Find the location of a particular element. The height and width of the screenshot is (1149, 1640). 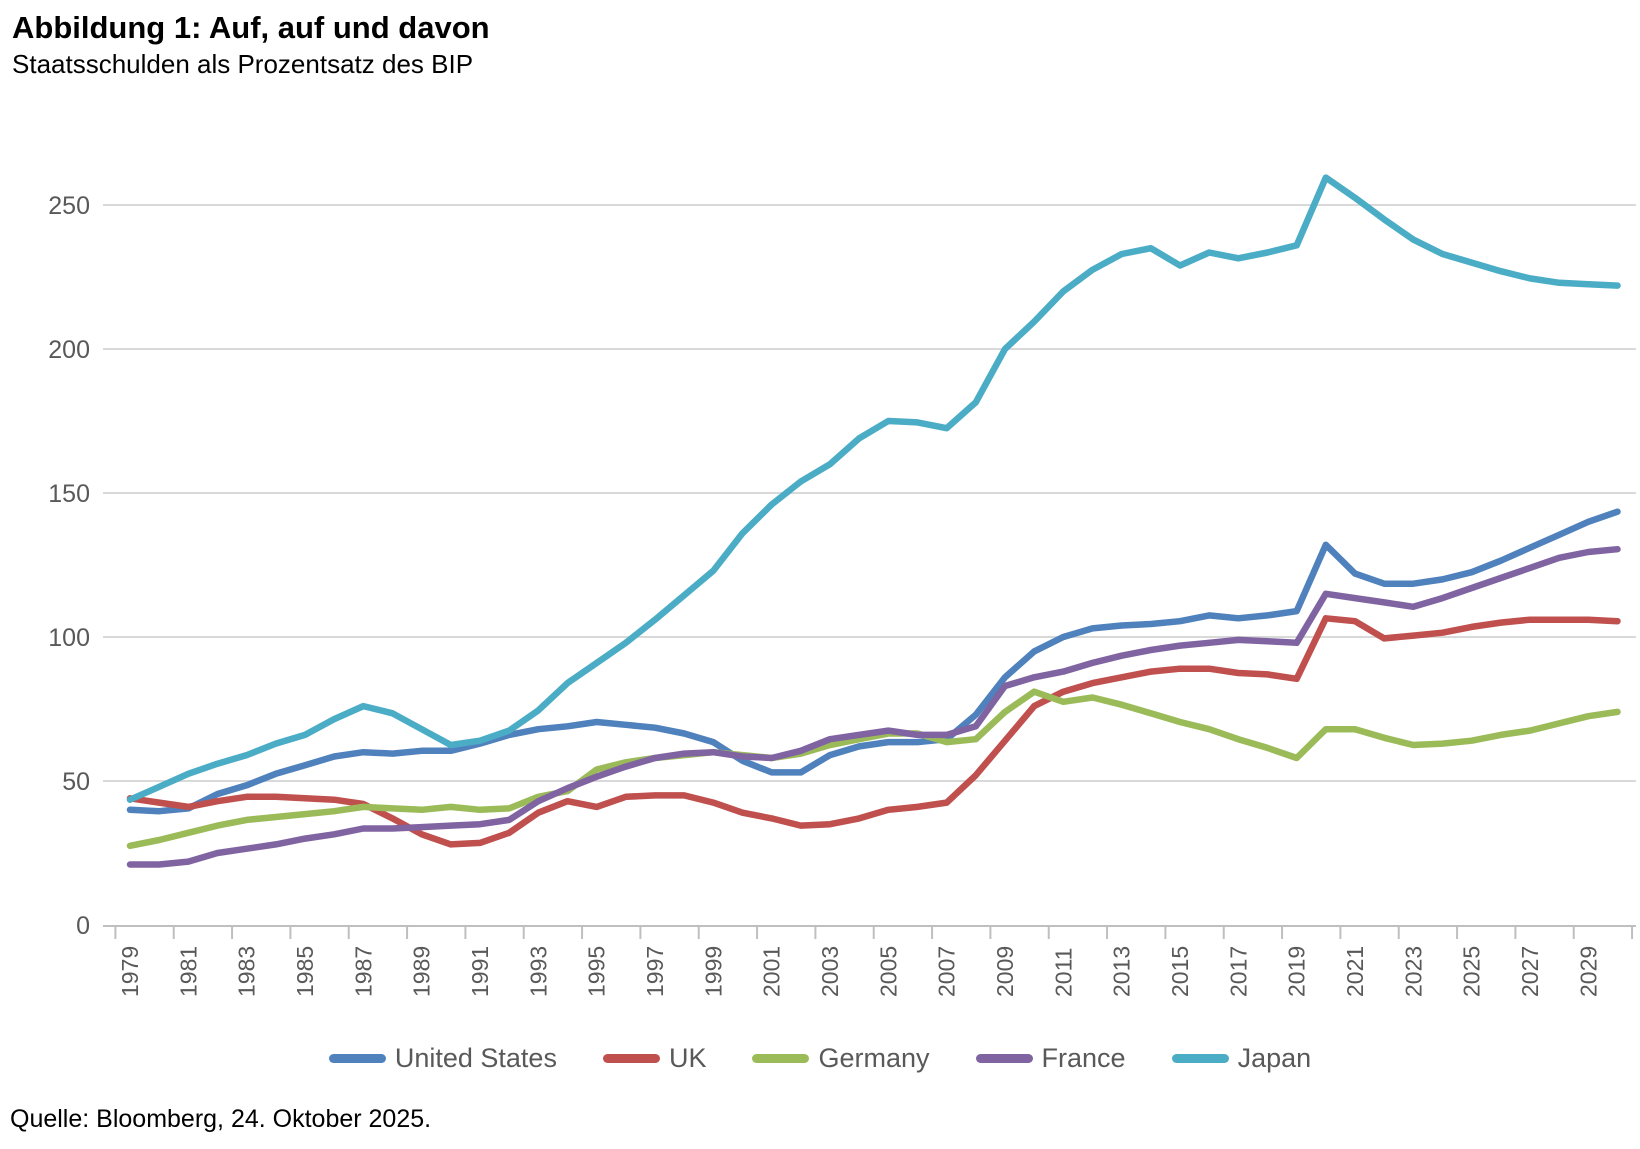

svg-text: 1993 is located at coordinates (538, 971).